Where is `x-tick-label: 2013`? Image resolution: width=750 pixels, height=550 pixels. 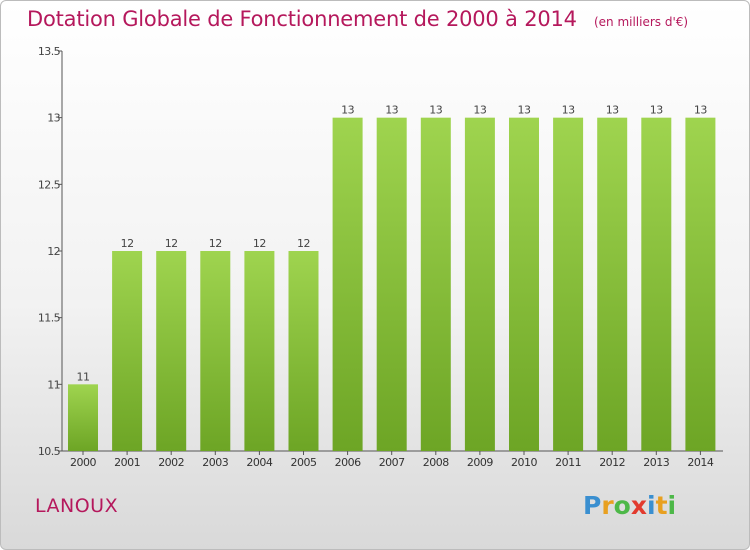 x-tick-label: 2013 is located at coordinates (656, 462).